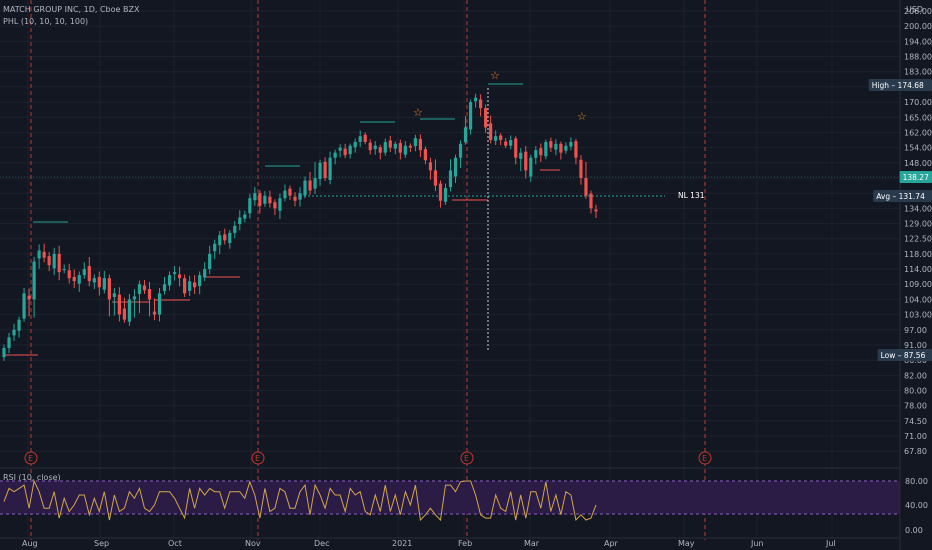 The image size is (932, 550). Describe the element at coordinates (918, 299) in the screenshot. I see `price-tick-label: 104.00` at that location.